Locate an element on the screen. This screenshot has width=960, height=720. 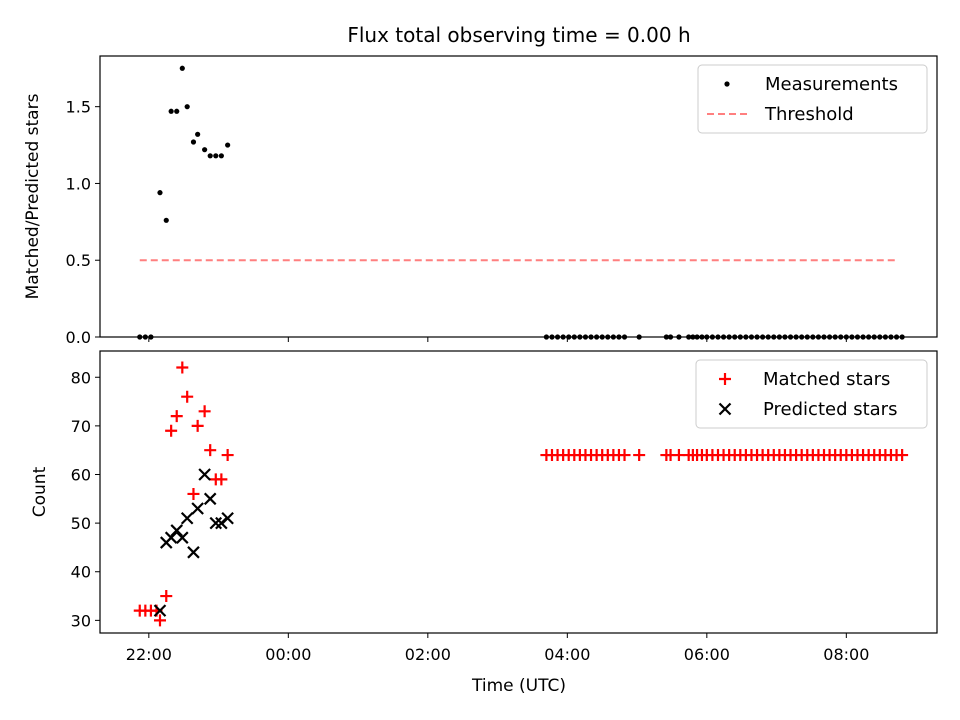
legend-label: Predicted stars is located at coordinates (830, 409).